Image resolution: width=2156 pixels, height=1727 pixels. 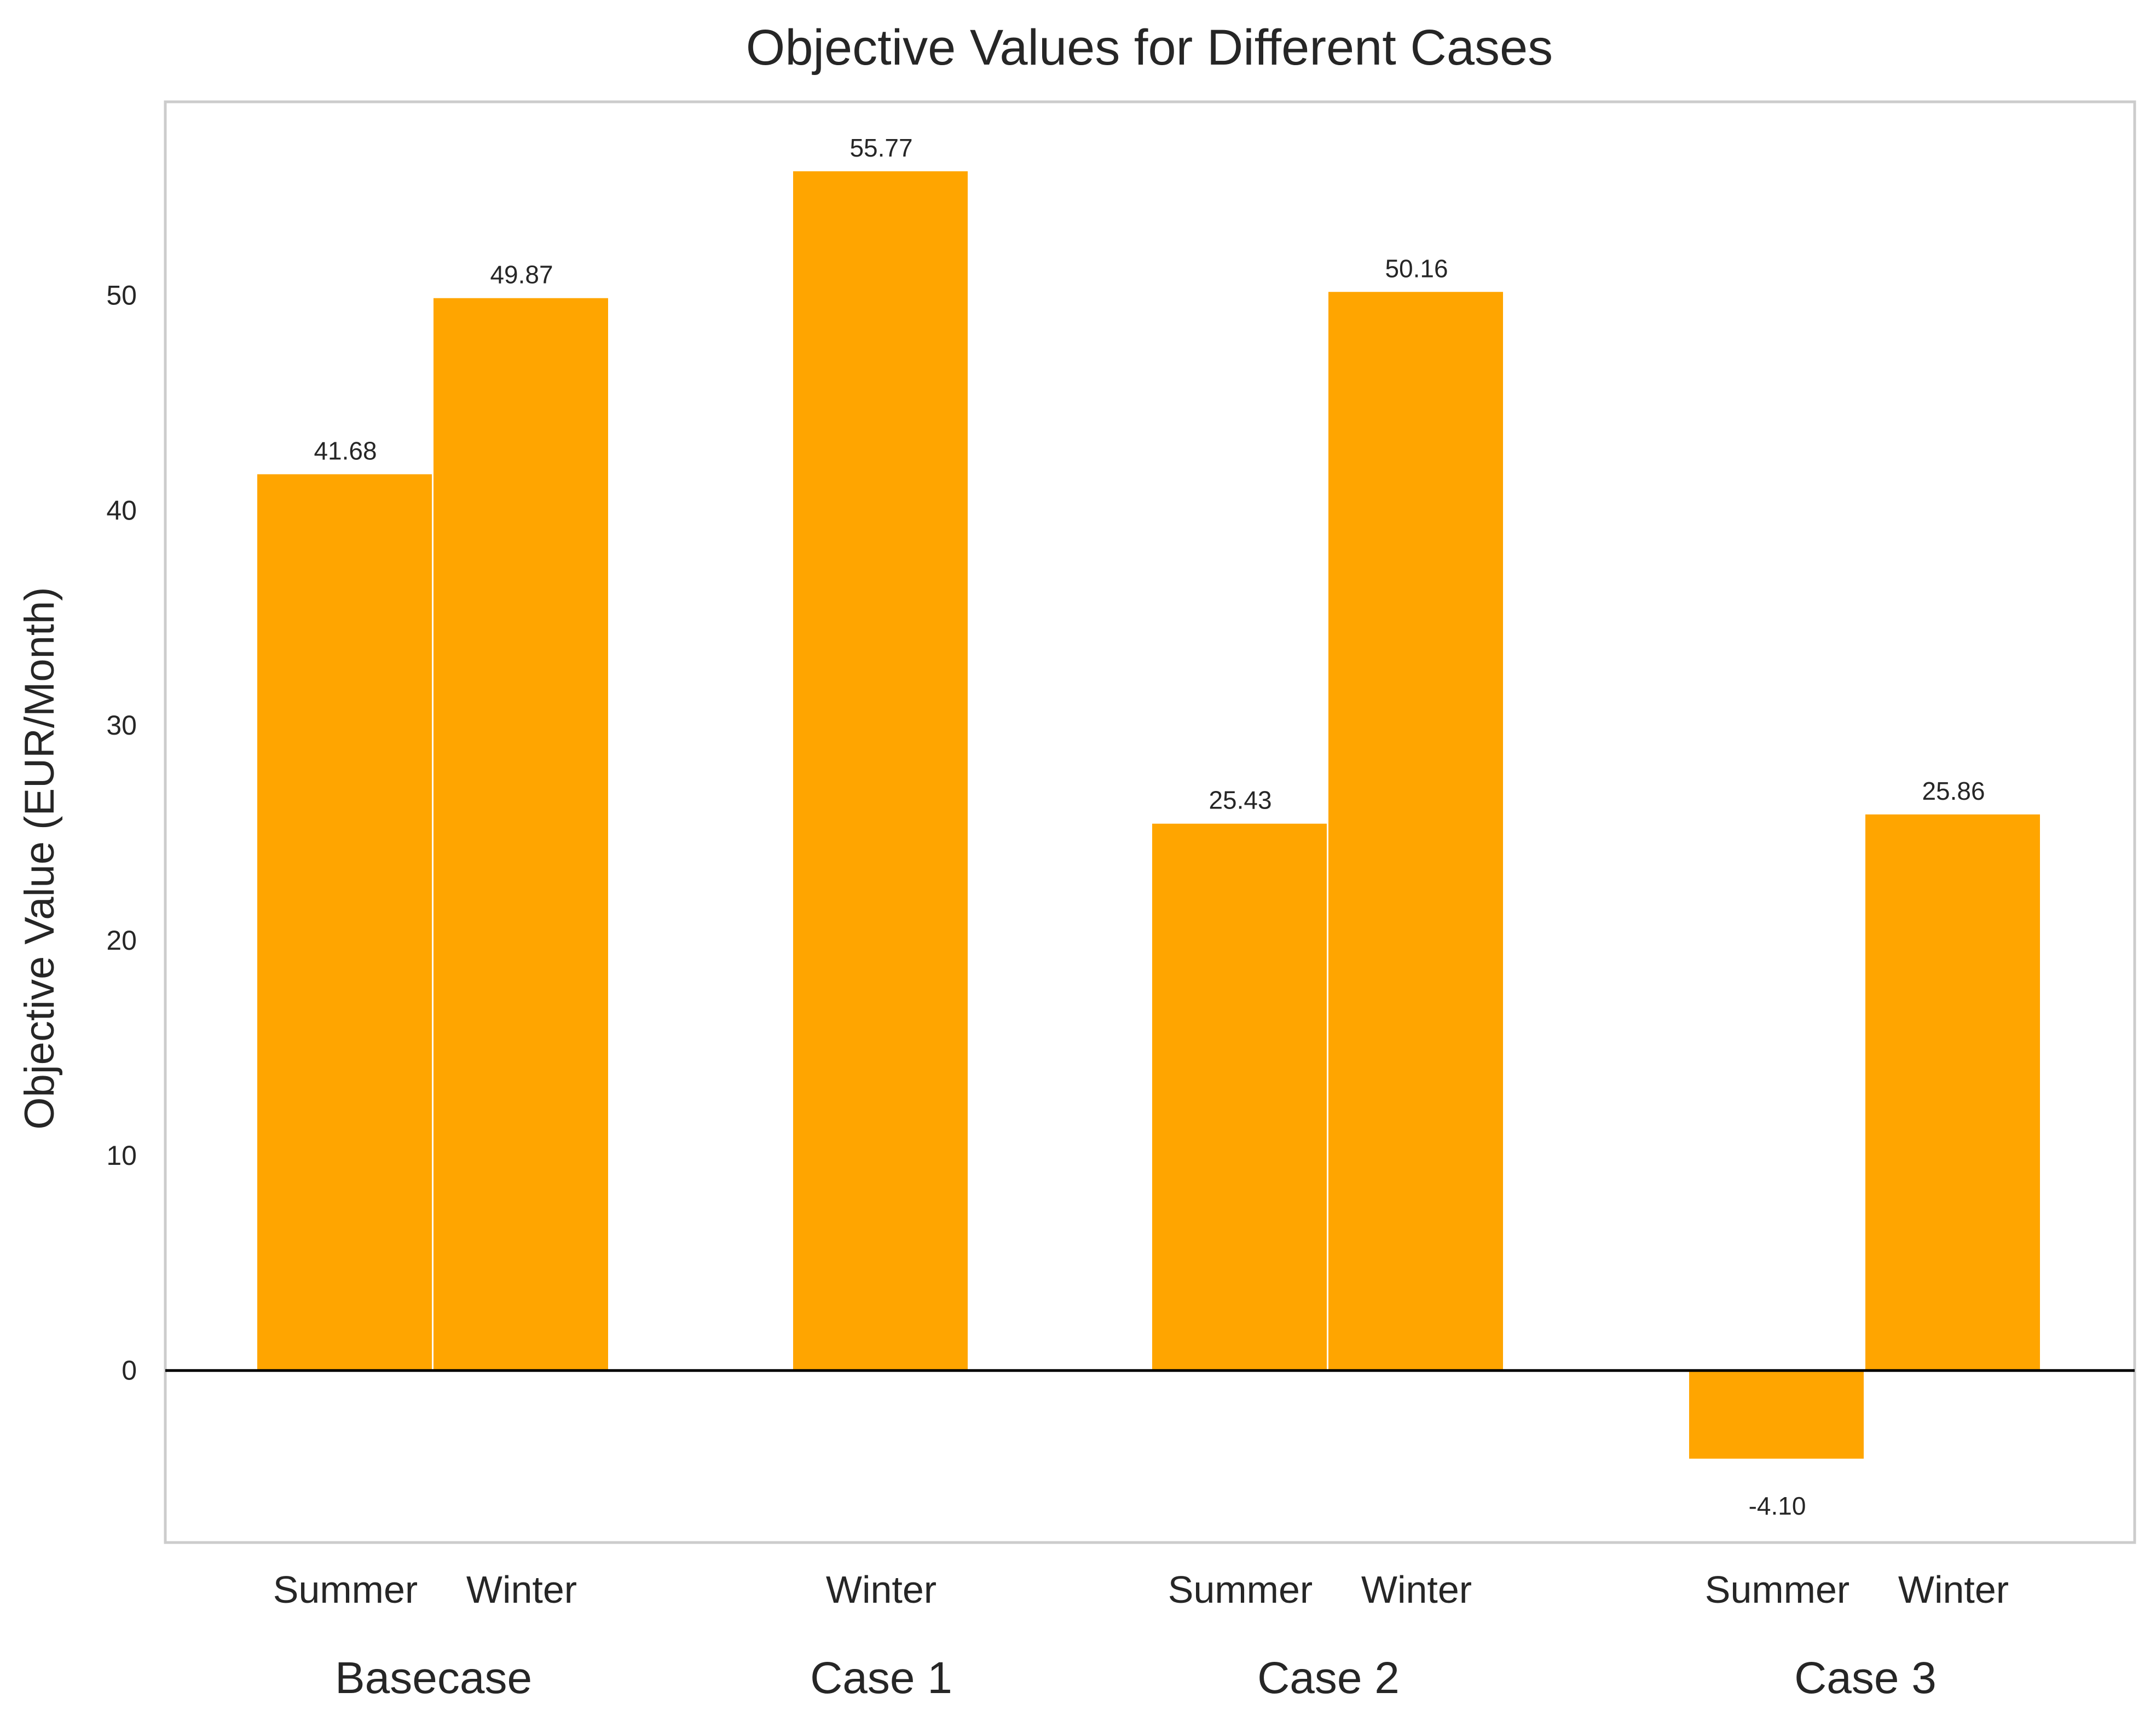 What do you see at coordinates (345, 451) in the screenshot?
I see `data-label: 41.68` at bounding box center [345, 451].